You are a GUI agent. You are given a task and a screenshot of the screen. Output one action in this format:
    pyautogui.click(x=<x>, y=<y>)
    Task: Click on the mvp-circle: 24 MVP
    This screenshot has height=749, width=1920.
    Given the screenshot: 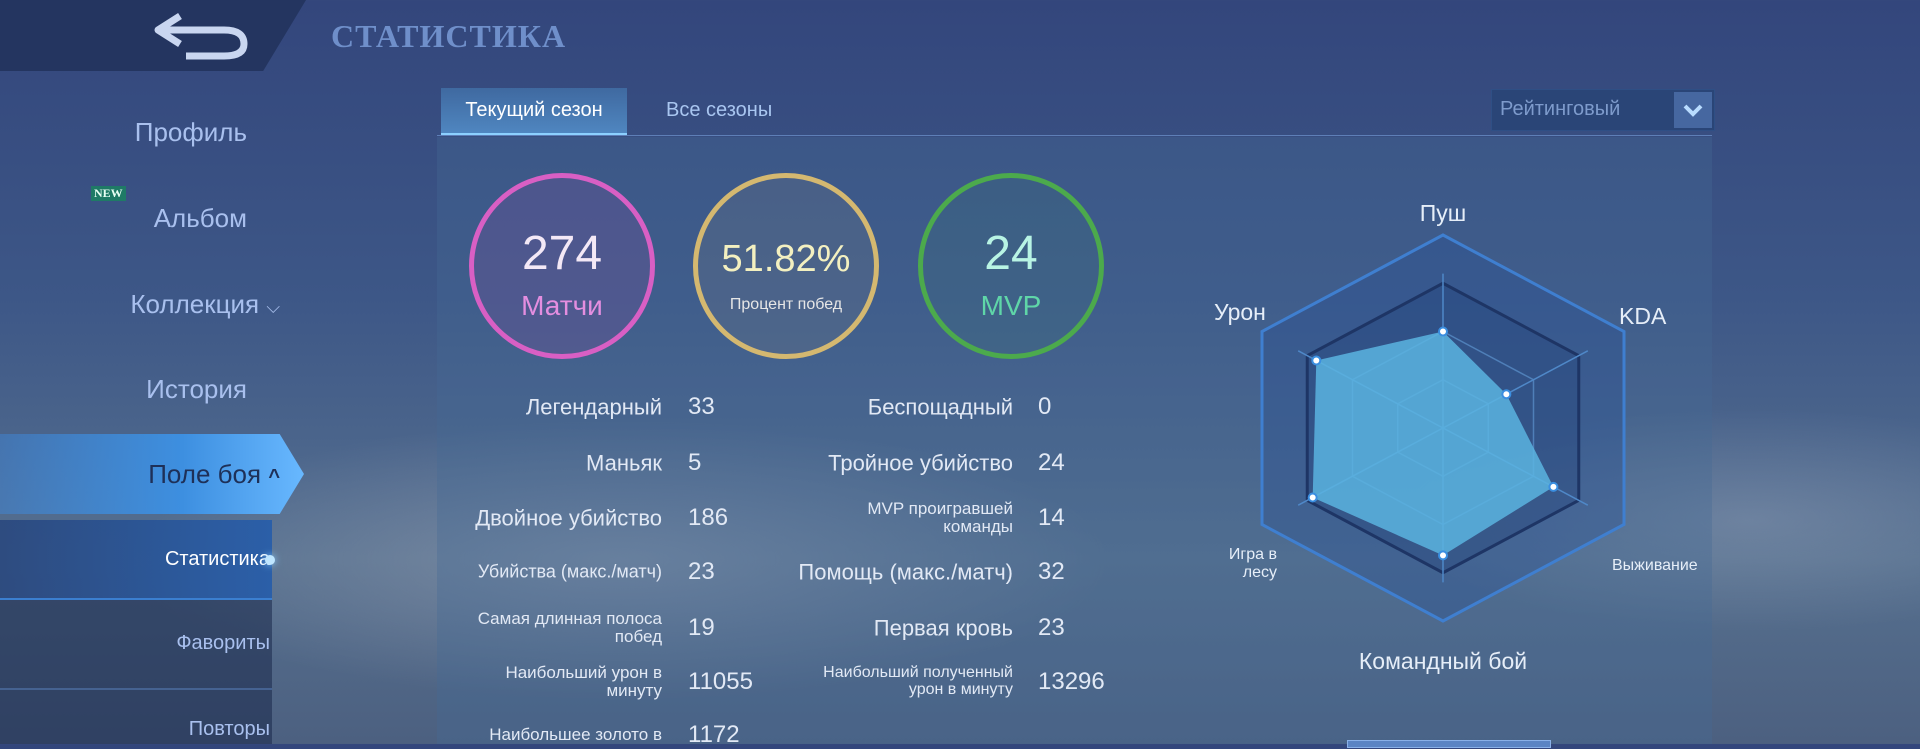 What is the action you would take?
    pyautogui.click(x=1011, y=266)
    